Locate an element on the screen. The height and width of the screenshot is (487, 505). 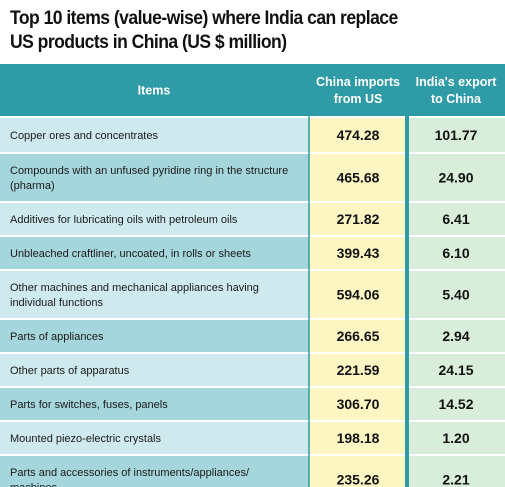
china-import-value: 465.68 is located at coordinates (358, 177).